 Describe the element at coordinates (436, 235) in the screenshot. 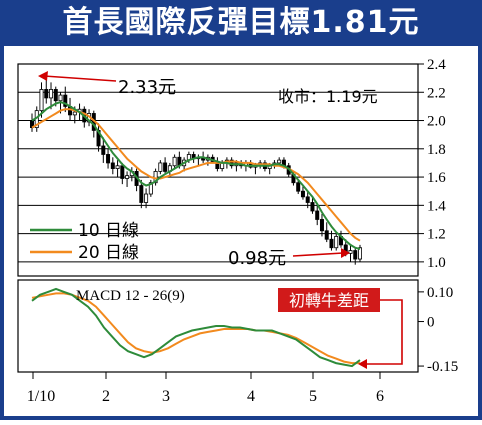

I see `price-tick-label: 1.2` at that location.